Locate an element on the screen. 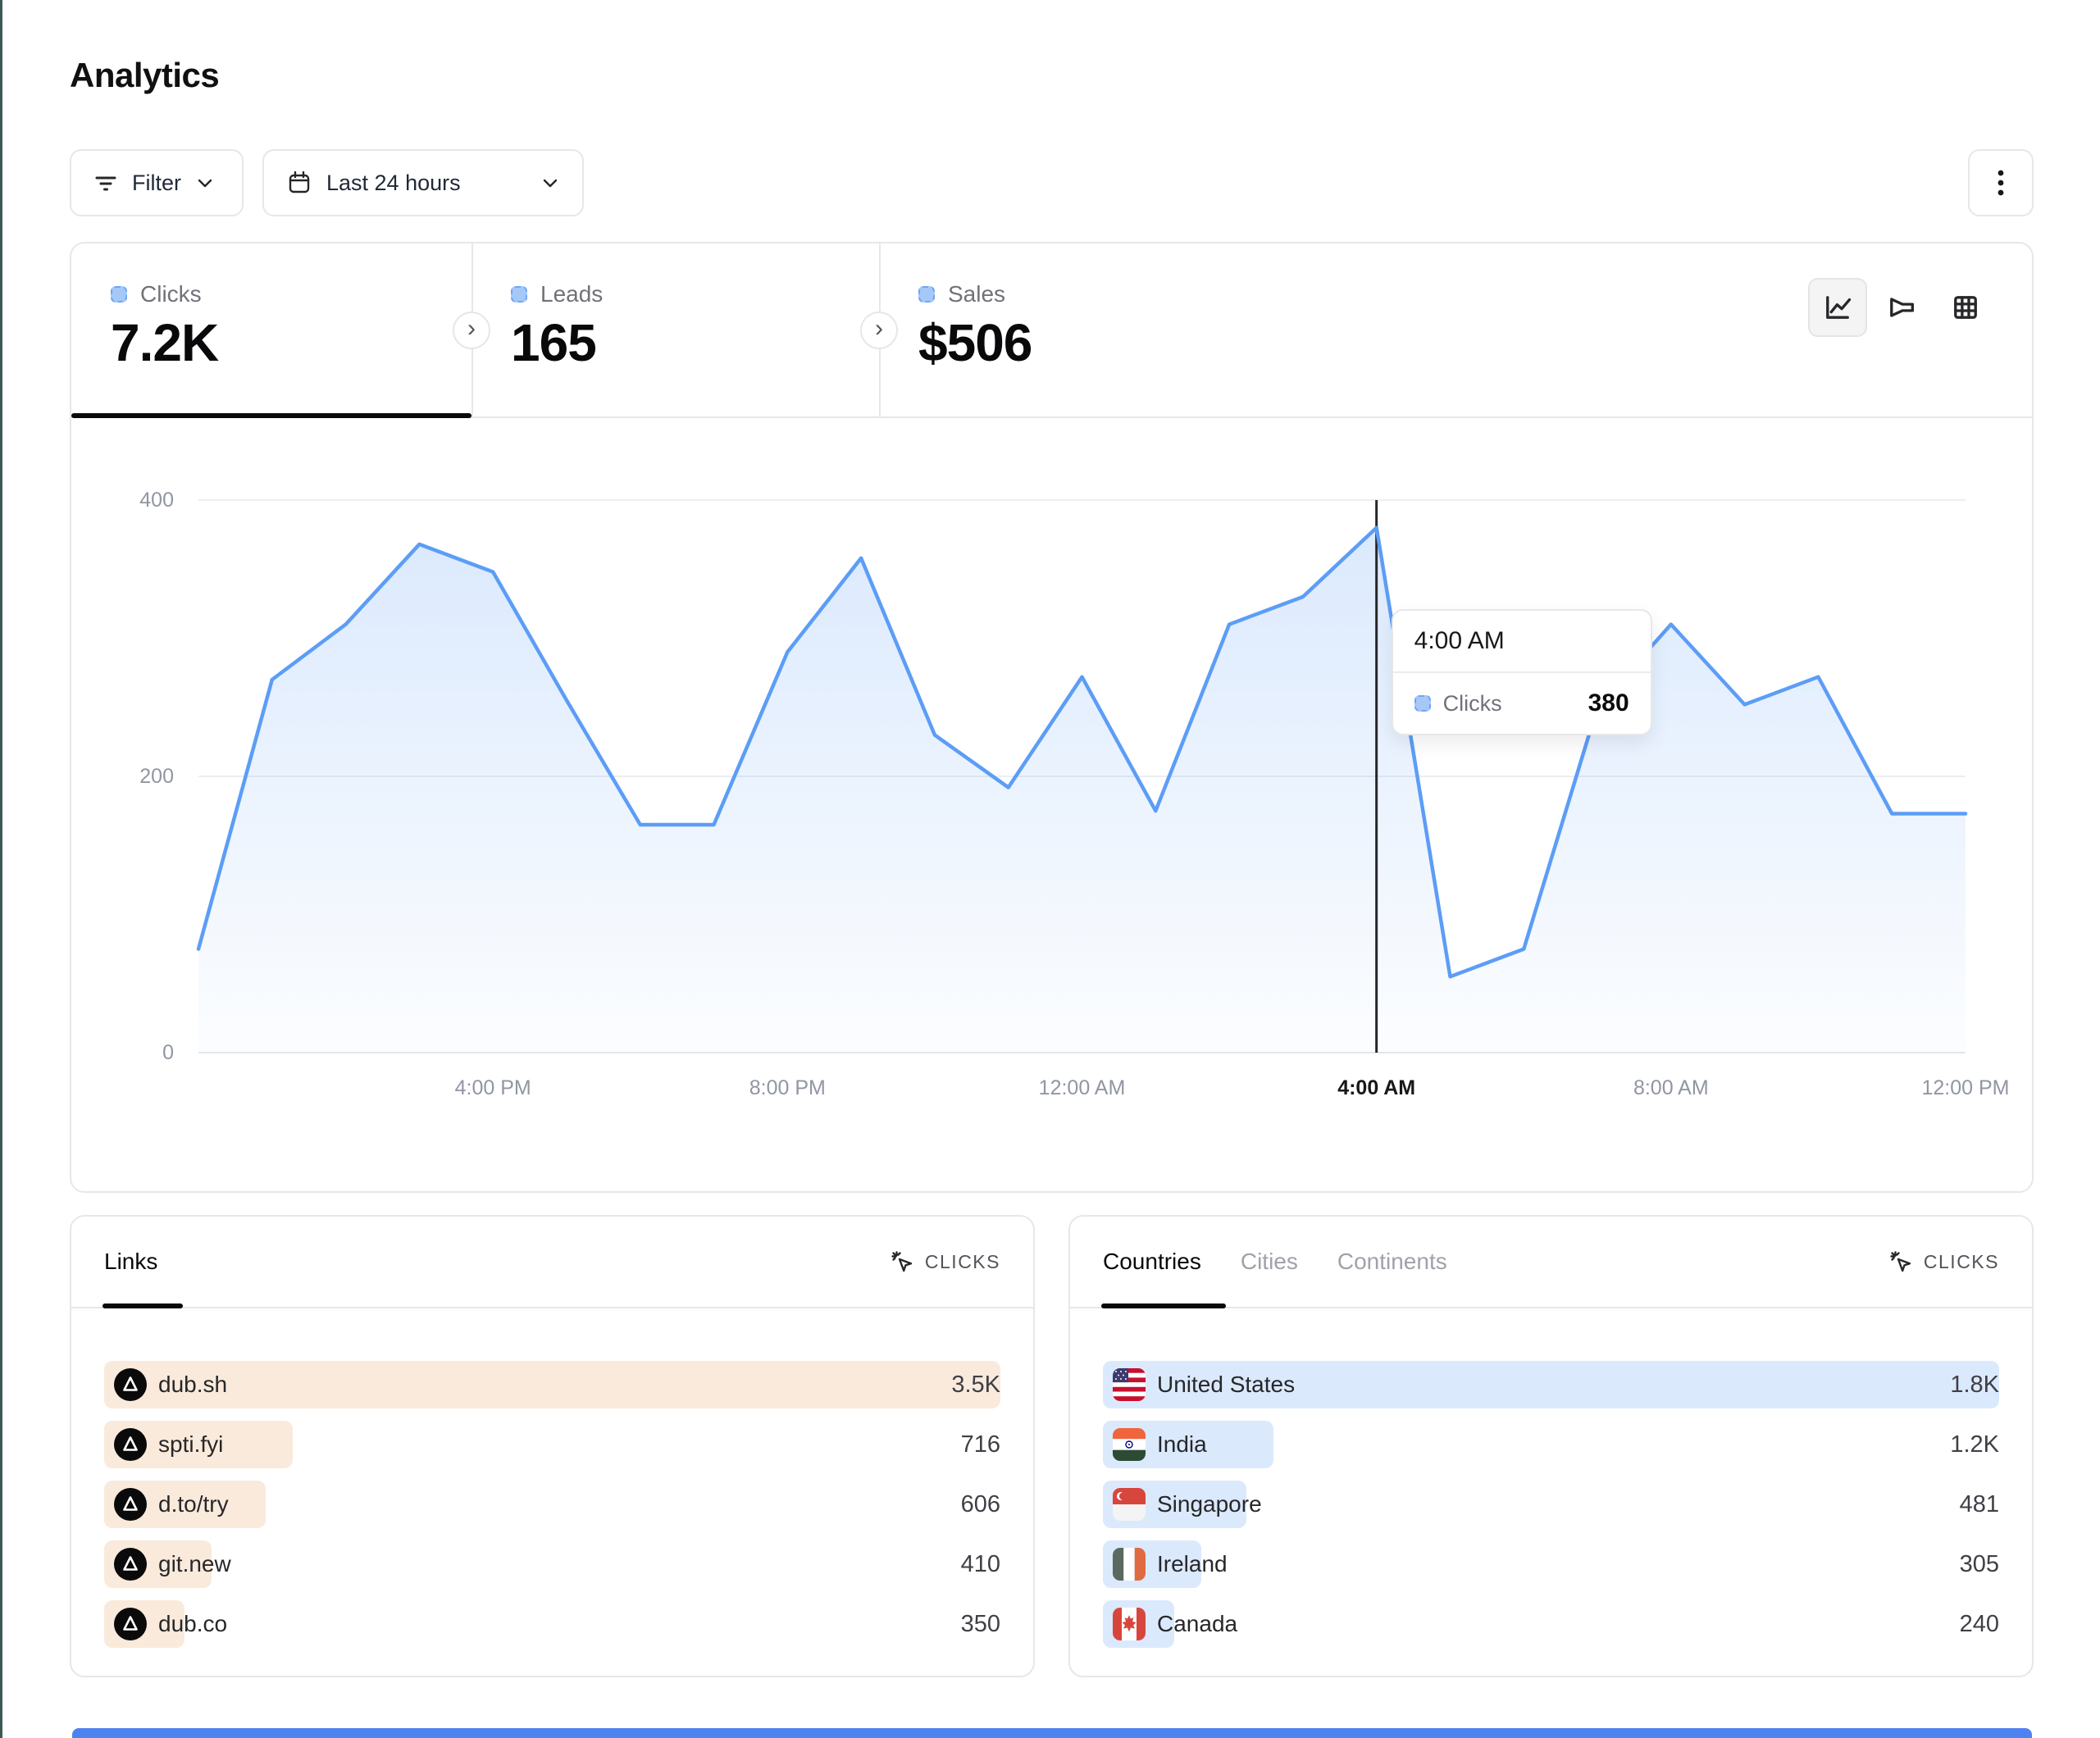  table-grid-icon is located at coordinates (1965, 307).